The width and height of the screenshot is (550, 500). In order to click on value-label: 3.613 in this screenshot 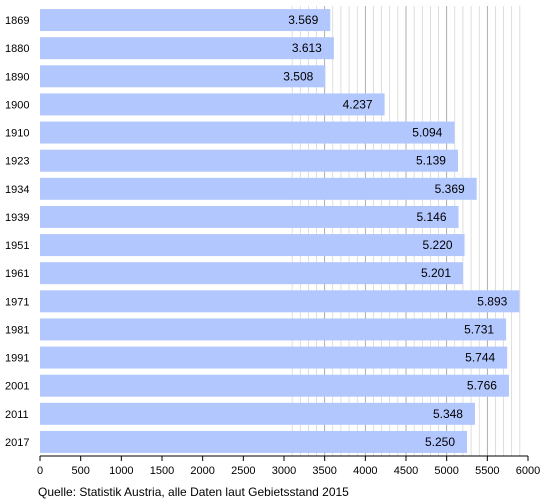, I will do `click(307, 48)`.